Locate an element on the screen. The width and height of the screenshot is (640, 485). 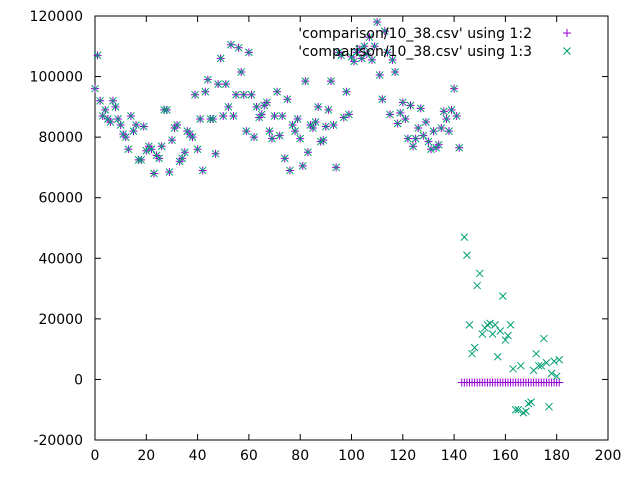
y-tick-label: 40000 is located at coordinates (60, 259).